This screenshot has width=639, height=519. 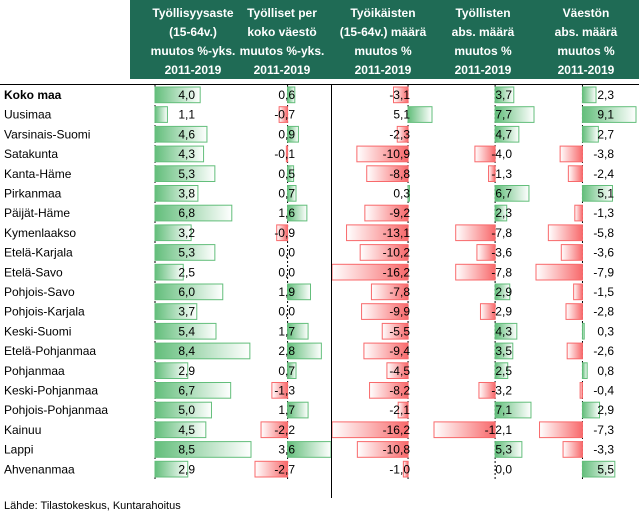 What do you see at coordinates (186, 233) in the screenshot?
I see `data-value-label: 3,2` at bounding box center [186, 233].